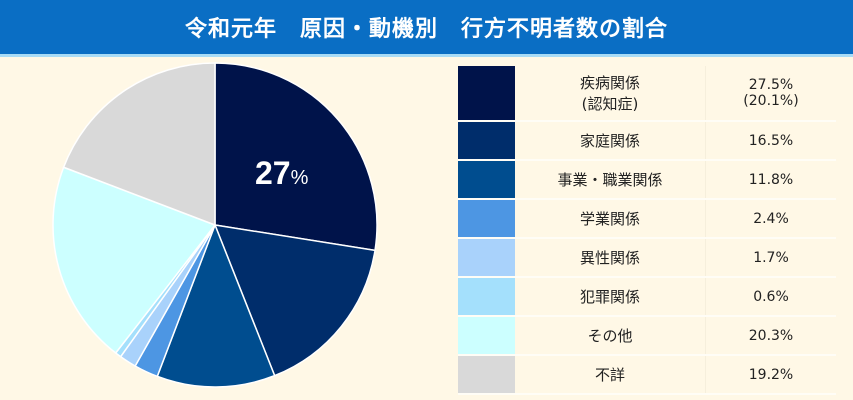 The image size is (853, 400). I want to click on legend-row: 家庭関係 16.5%, so click(647, 141).